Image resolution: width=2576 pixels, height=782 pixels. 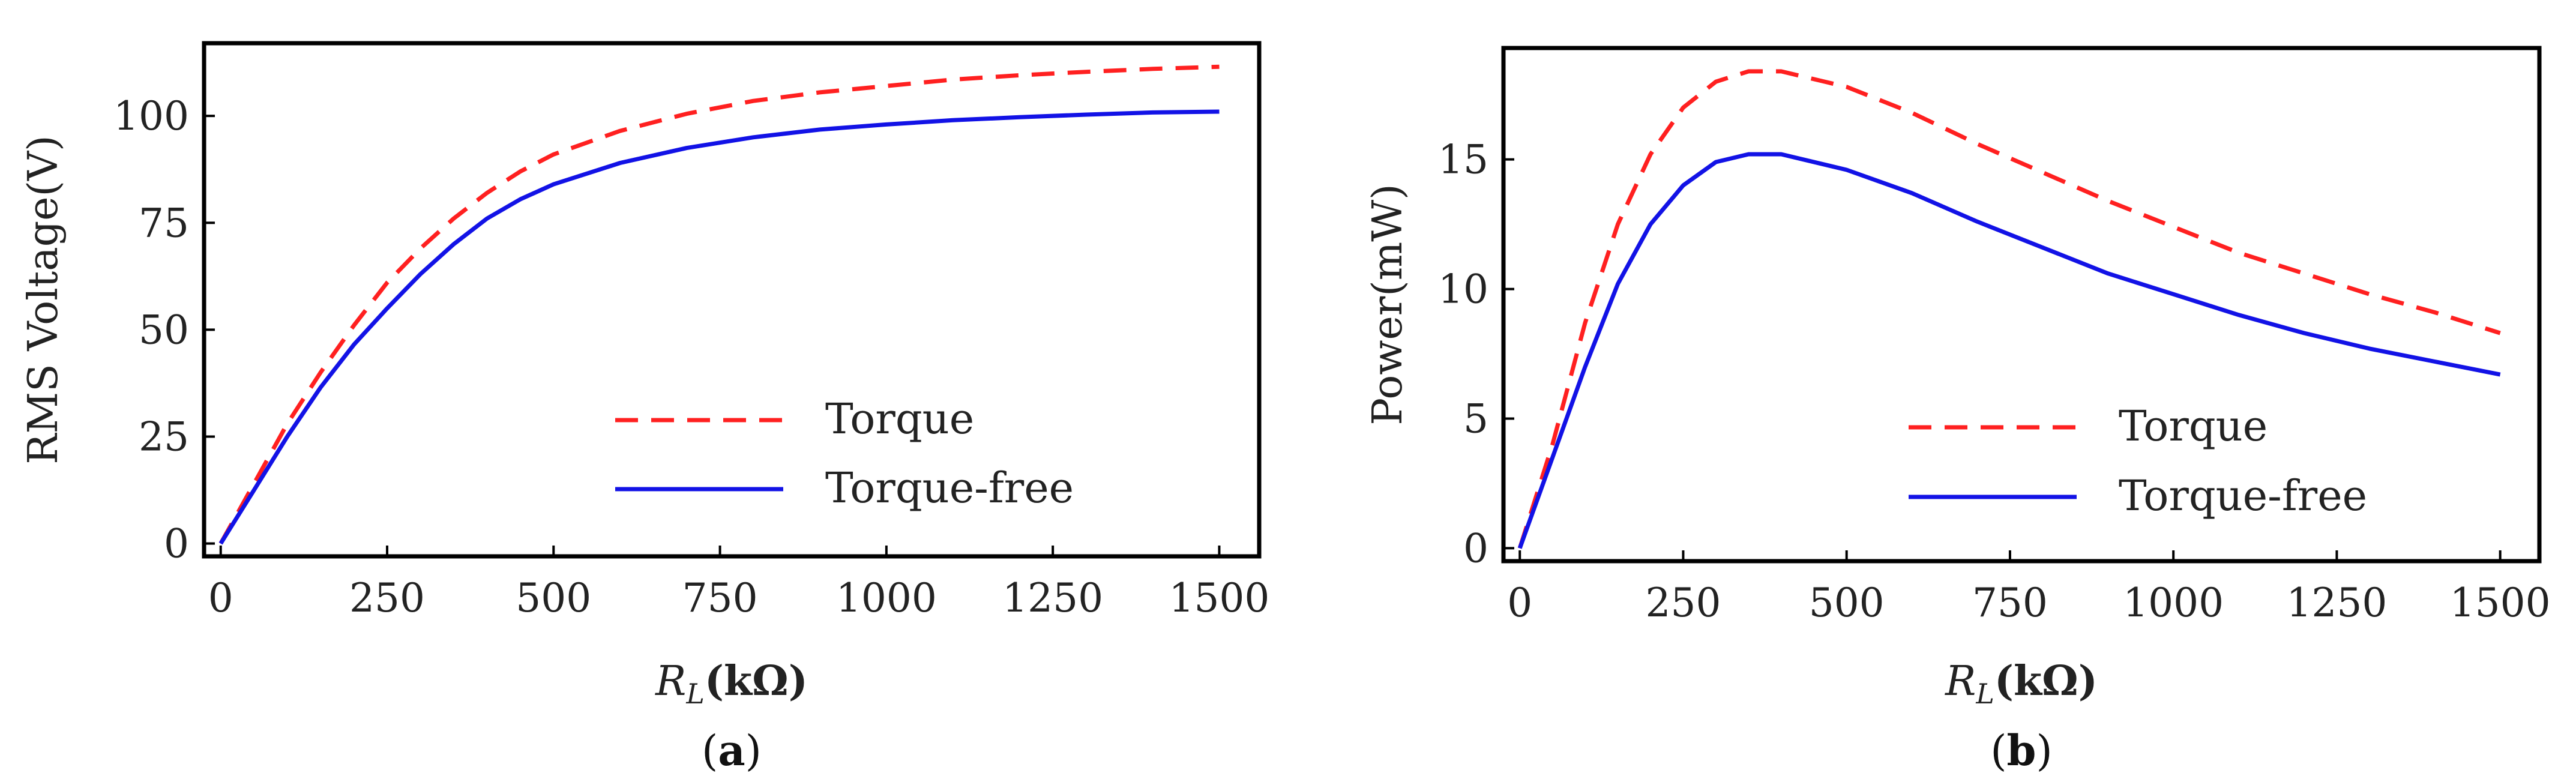 What do you see at coordinates (164, 223) in the screenshot?
I see `y-tick-label: 75` at bounding box center [164, 223].